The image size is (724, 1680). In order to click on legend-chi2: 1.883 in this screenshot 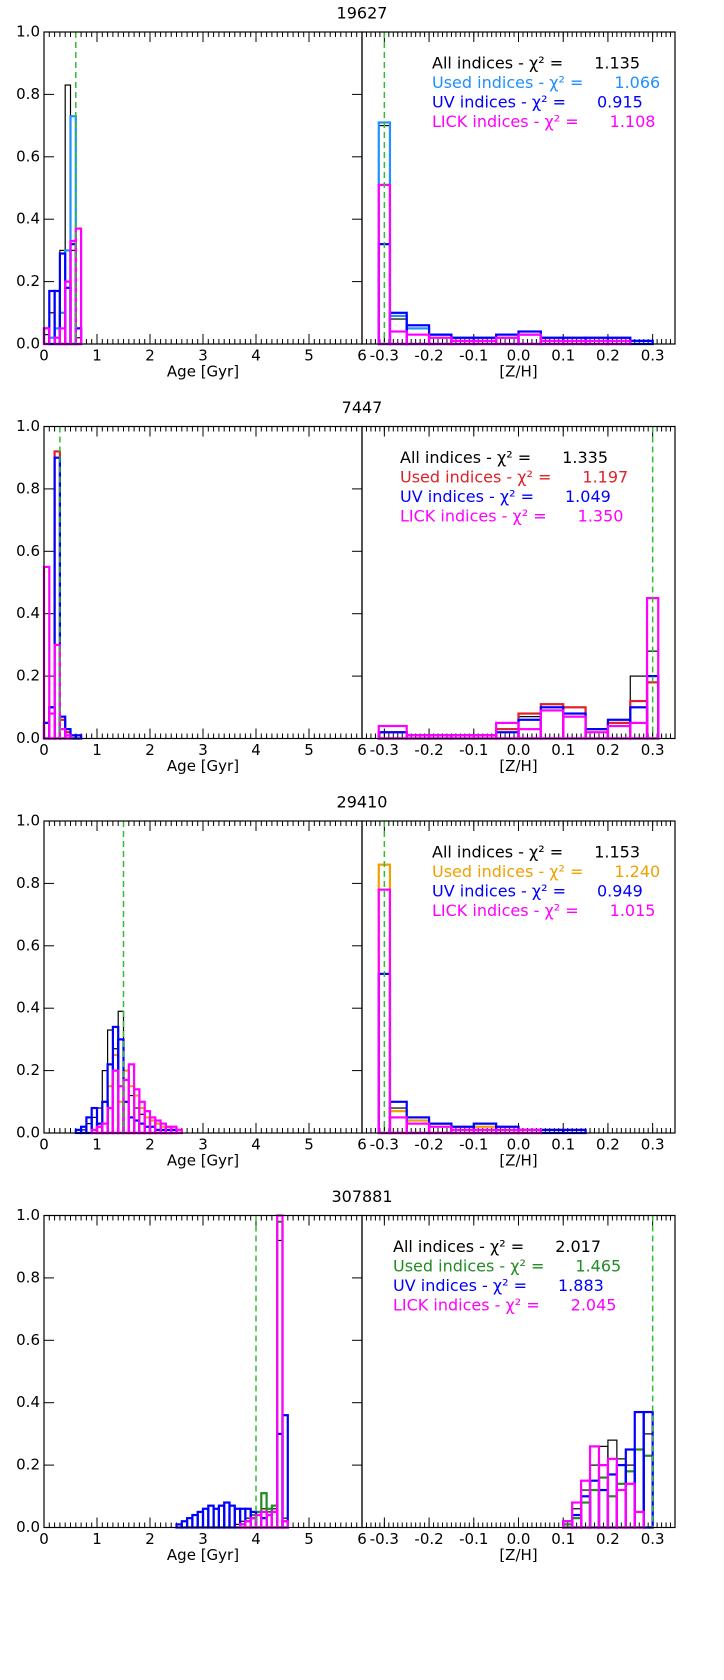, I will do `click(581, 1285)`.